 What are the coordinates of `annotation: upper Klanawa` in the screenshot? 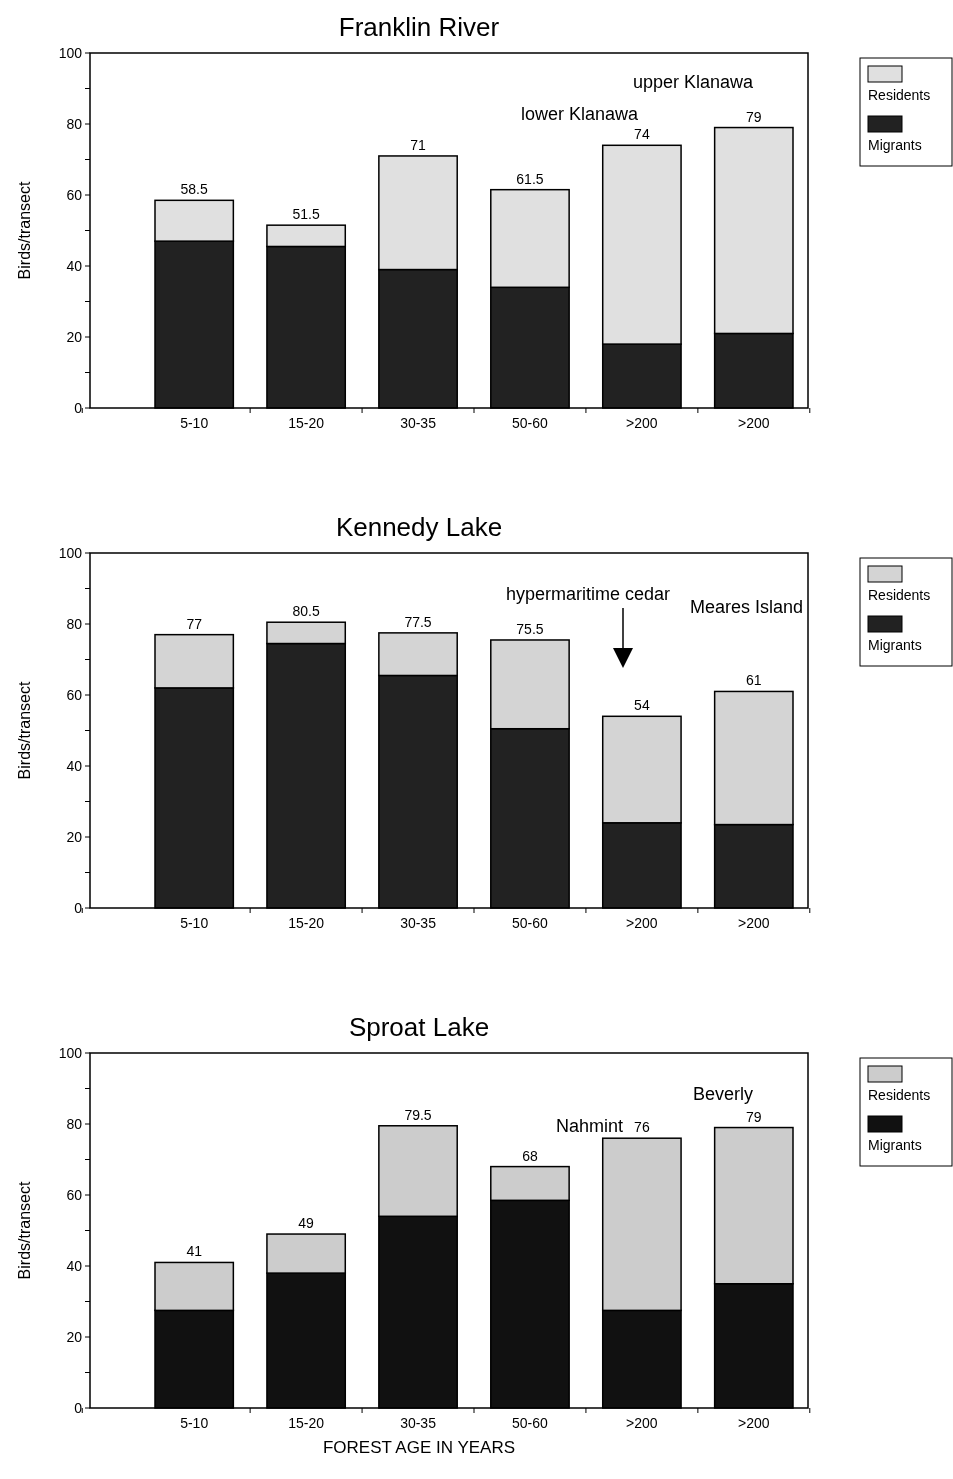 It's located at (693, 82).